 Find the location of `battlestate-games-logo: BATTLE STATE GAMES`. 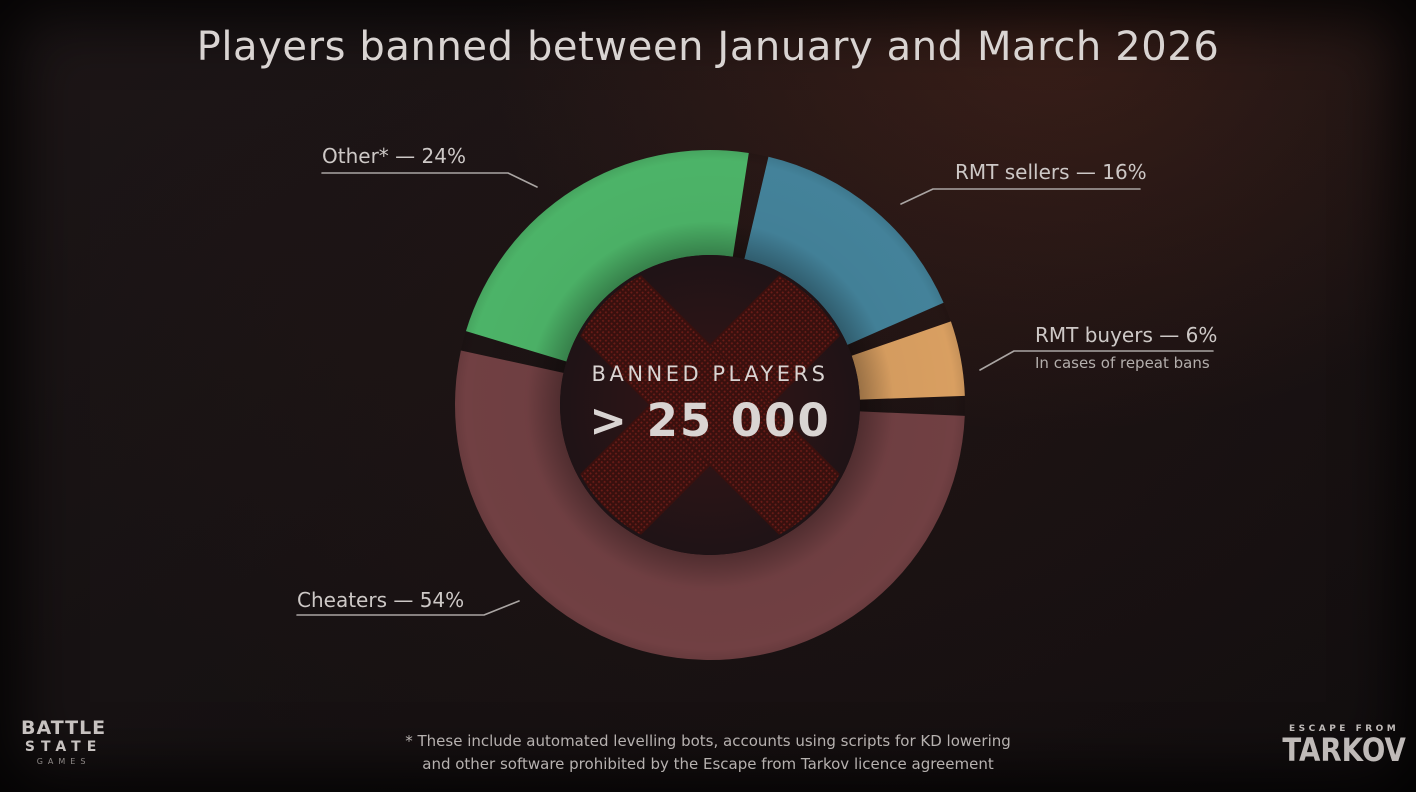

battlestate-games-logo: BATTLE STATE GAMES is located at coordinates (63, 742).